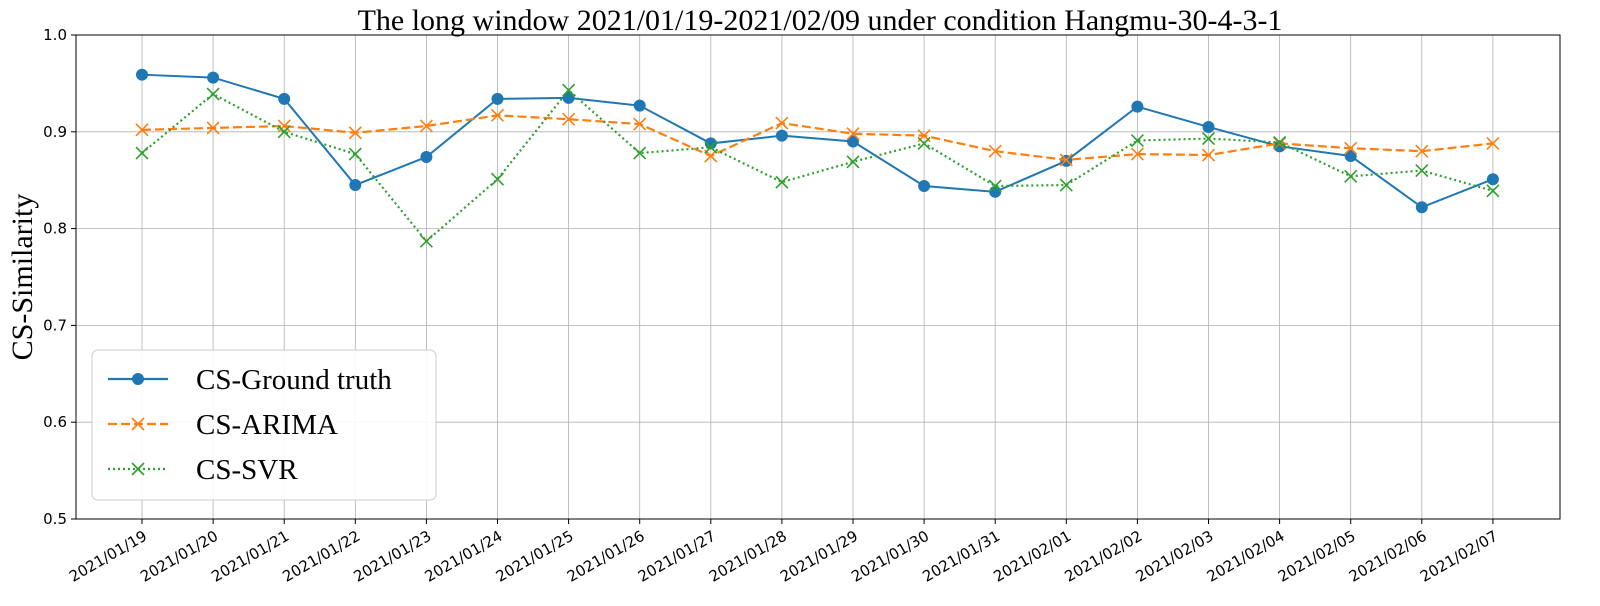 Image resolution: width=1600 pixels, height=606 pixels. Describe the element at coordinates (55, 519) in the screenshot. I see `y-tick-label: 0.5` at that location.